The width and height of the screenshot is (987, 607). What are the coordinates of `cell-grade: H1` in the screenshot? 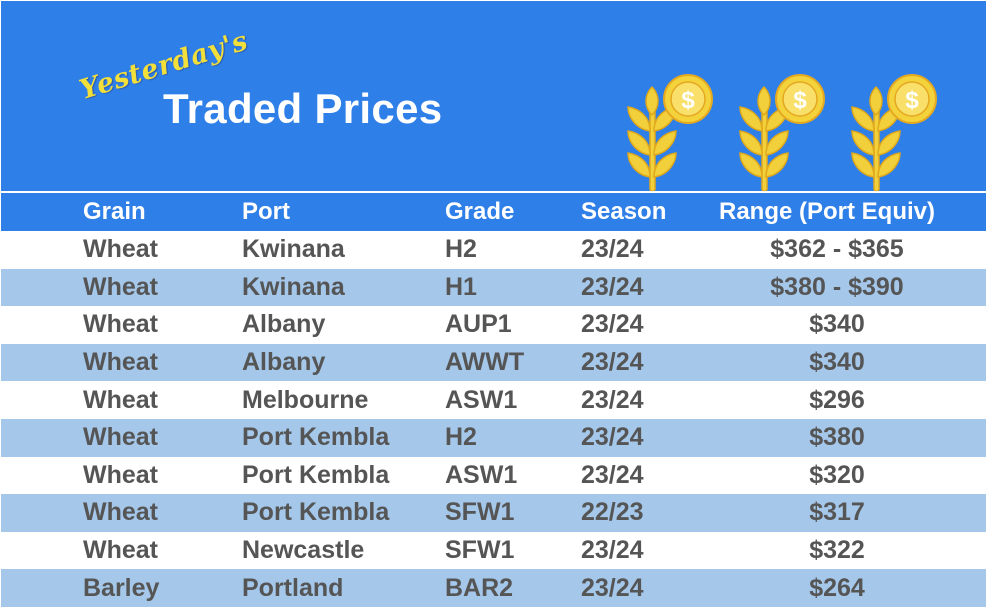 It's located at (461, 286).